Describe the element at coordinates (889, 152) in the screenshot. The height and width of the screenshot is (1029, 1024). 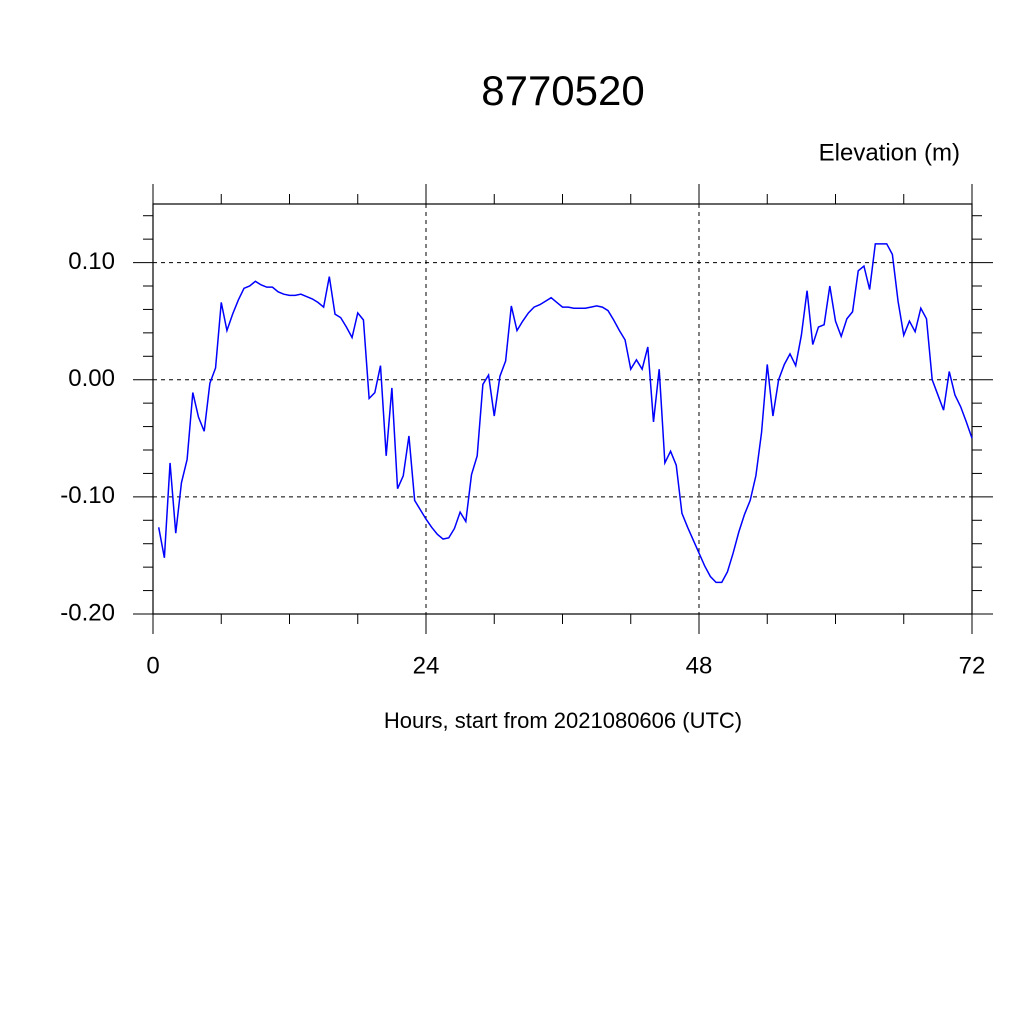
I see `subtitle: Elevation (m)` at that location.